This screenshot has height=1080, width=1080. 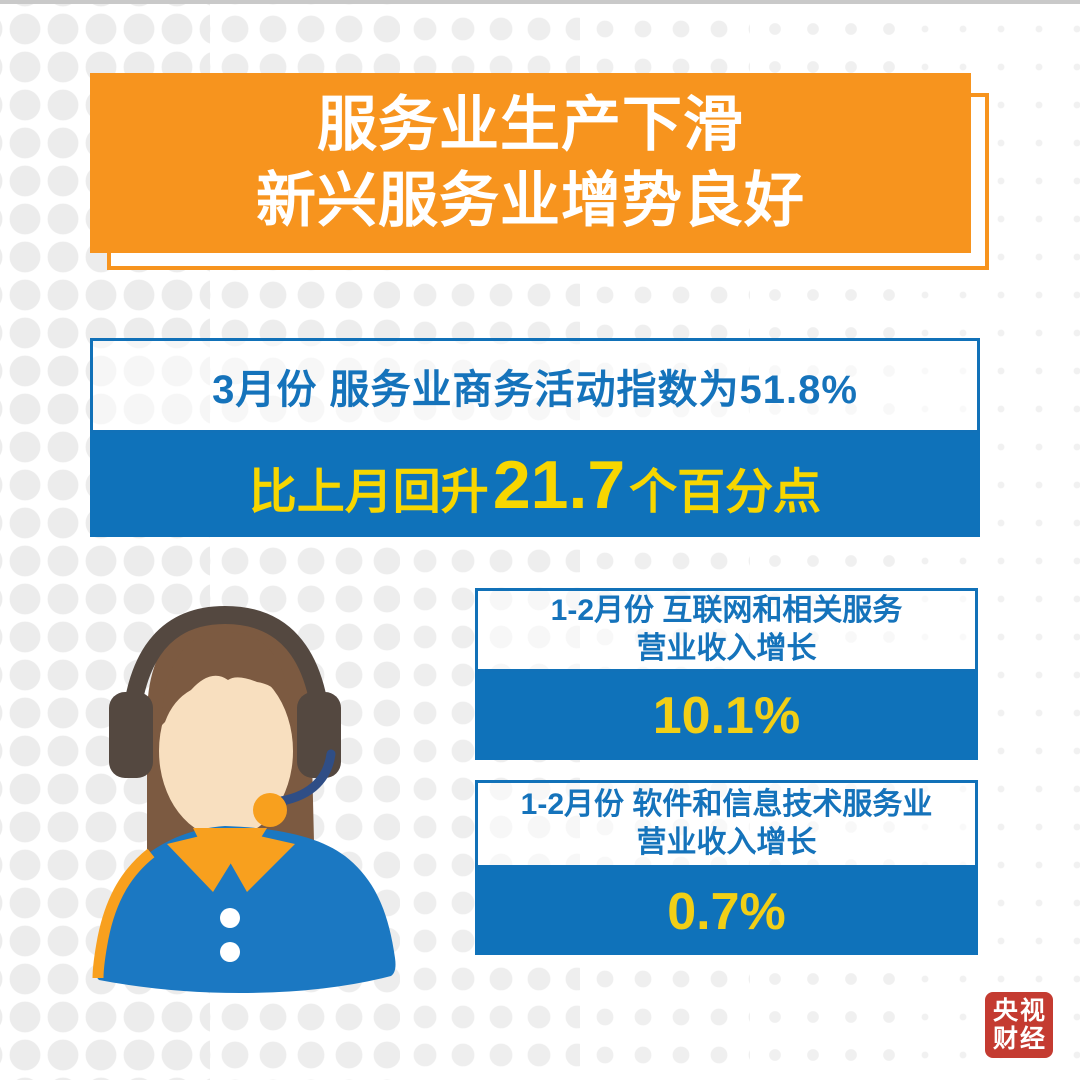 I want to click on headline-line2: 新兴服务业增势良好, so click(x=530, y=200).